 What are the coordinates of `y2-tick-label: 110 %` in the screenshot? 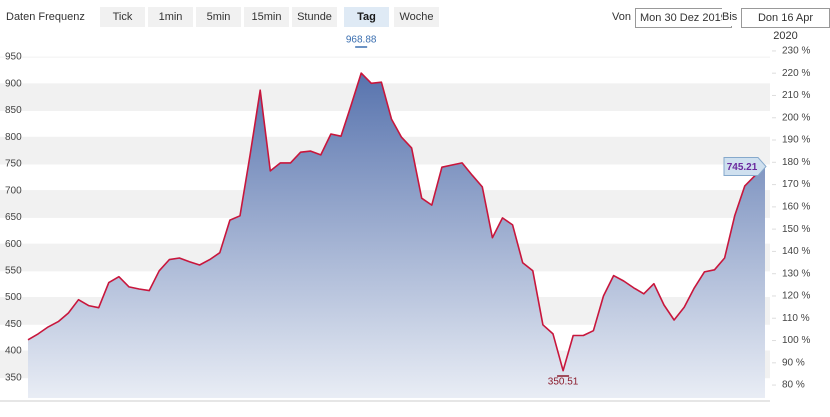 It's located at (796, 318).